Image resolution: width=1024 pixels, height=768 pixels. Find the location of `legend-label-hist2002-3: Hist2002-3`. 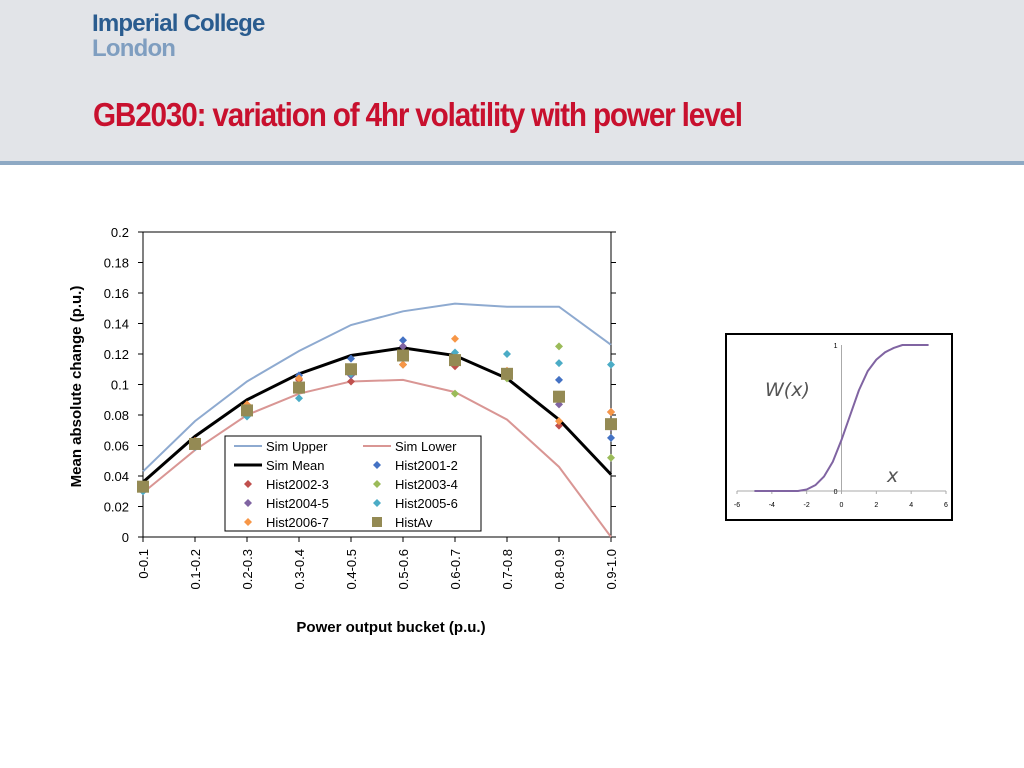

legend-label-hist2002-3: Hist2002-3 is located at coordinates (297, 484).